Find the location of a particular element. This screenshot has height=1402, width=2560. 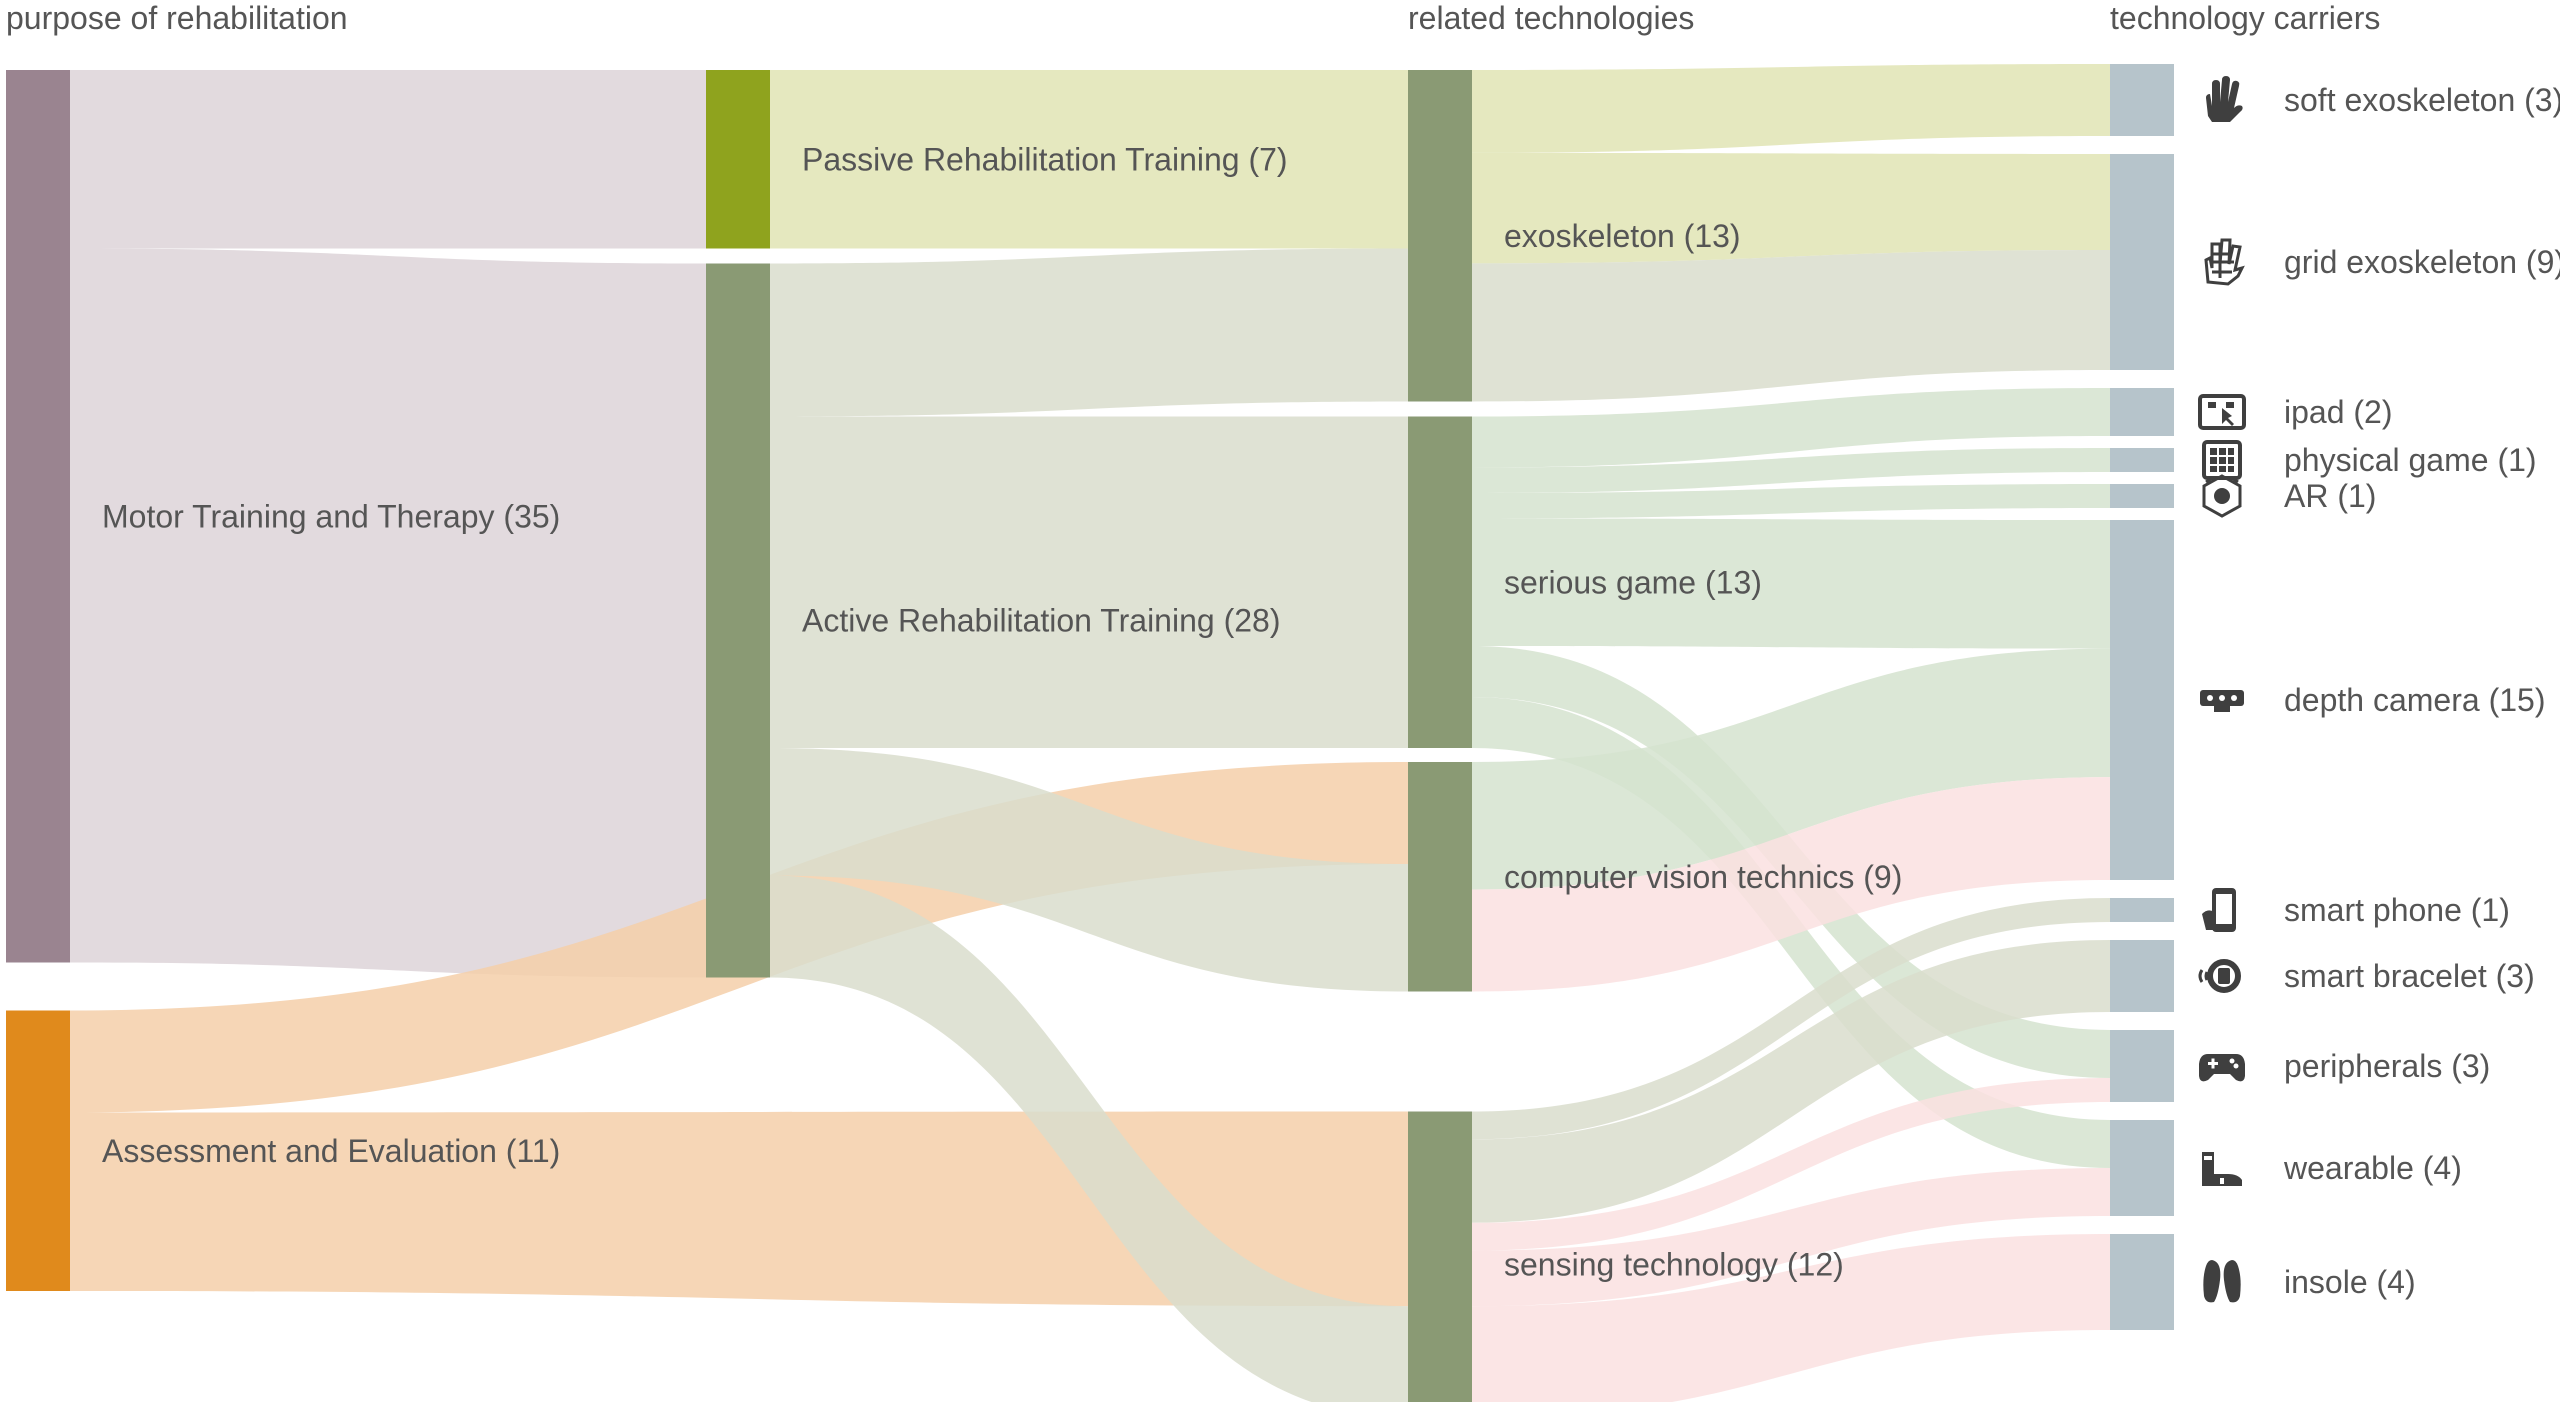

label-wearable: wearable (4) is located at coordinates (2372, 1168).